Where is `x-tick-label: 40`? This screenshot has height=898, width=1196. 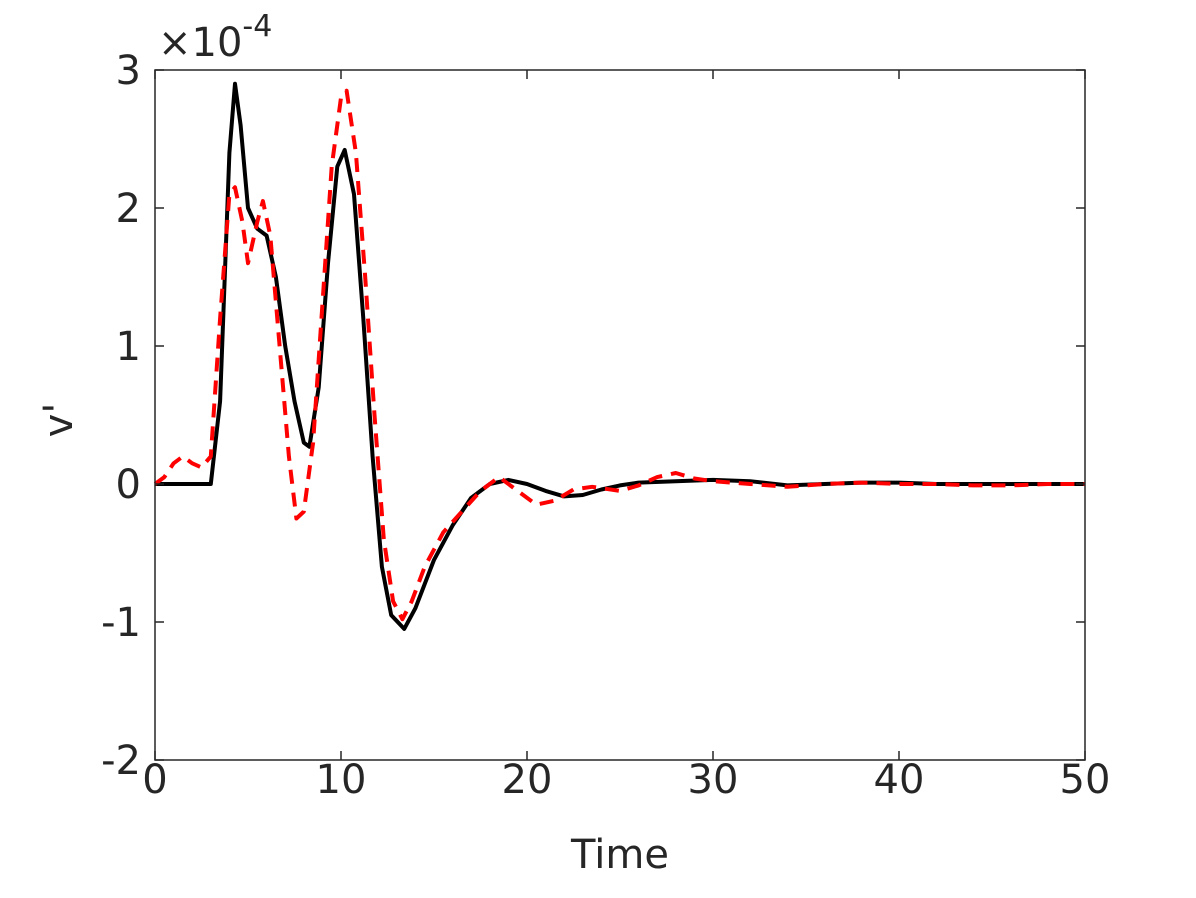
x-tick-label: 40 is located at coordinates (899, 780).